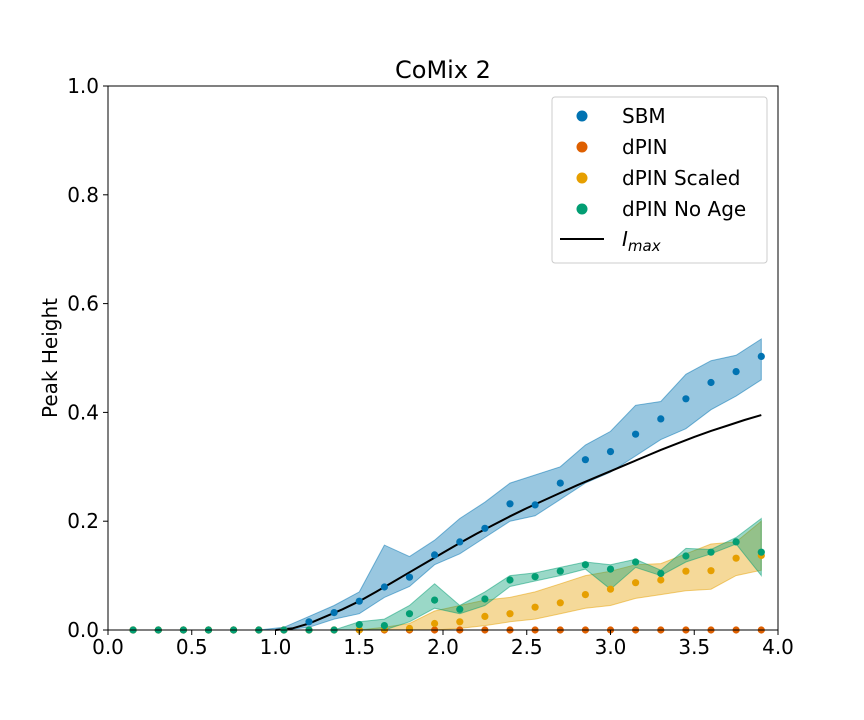  I want to click on legend-marker-dpin, so click(582, 147).